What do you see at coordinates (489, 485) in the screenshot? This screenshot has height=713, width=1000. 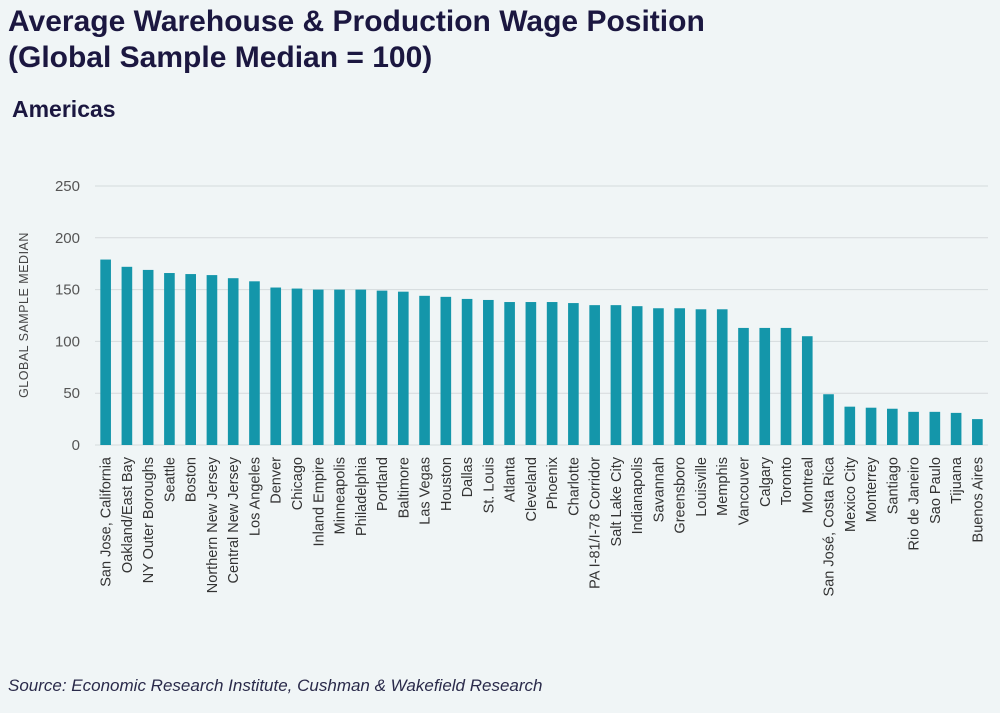 I see `x-category-label: St. Louis` at bounding box center [489, 485].